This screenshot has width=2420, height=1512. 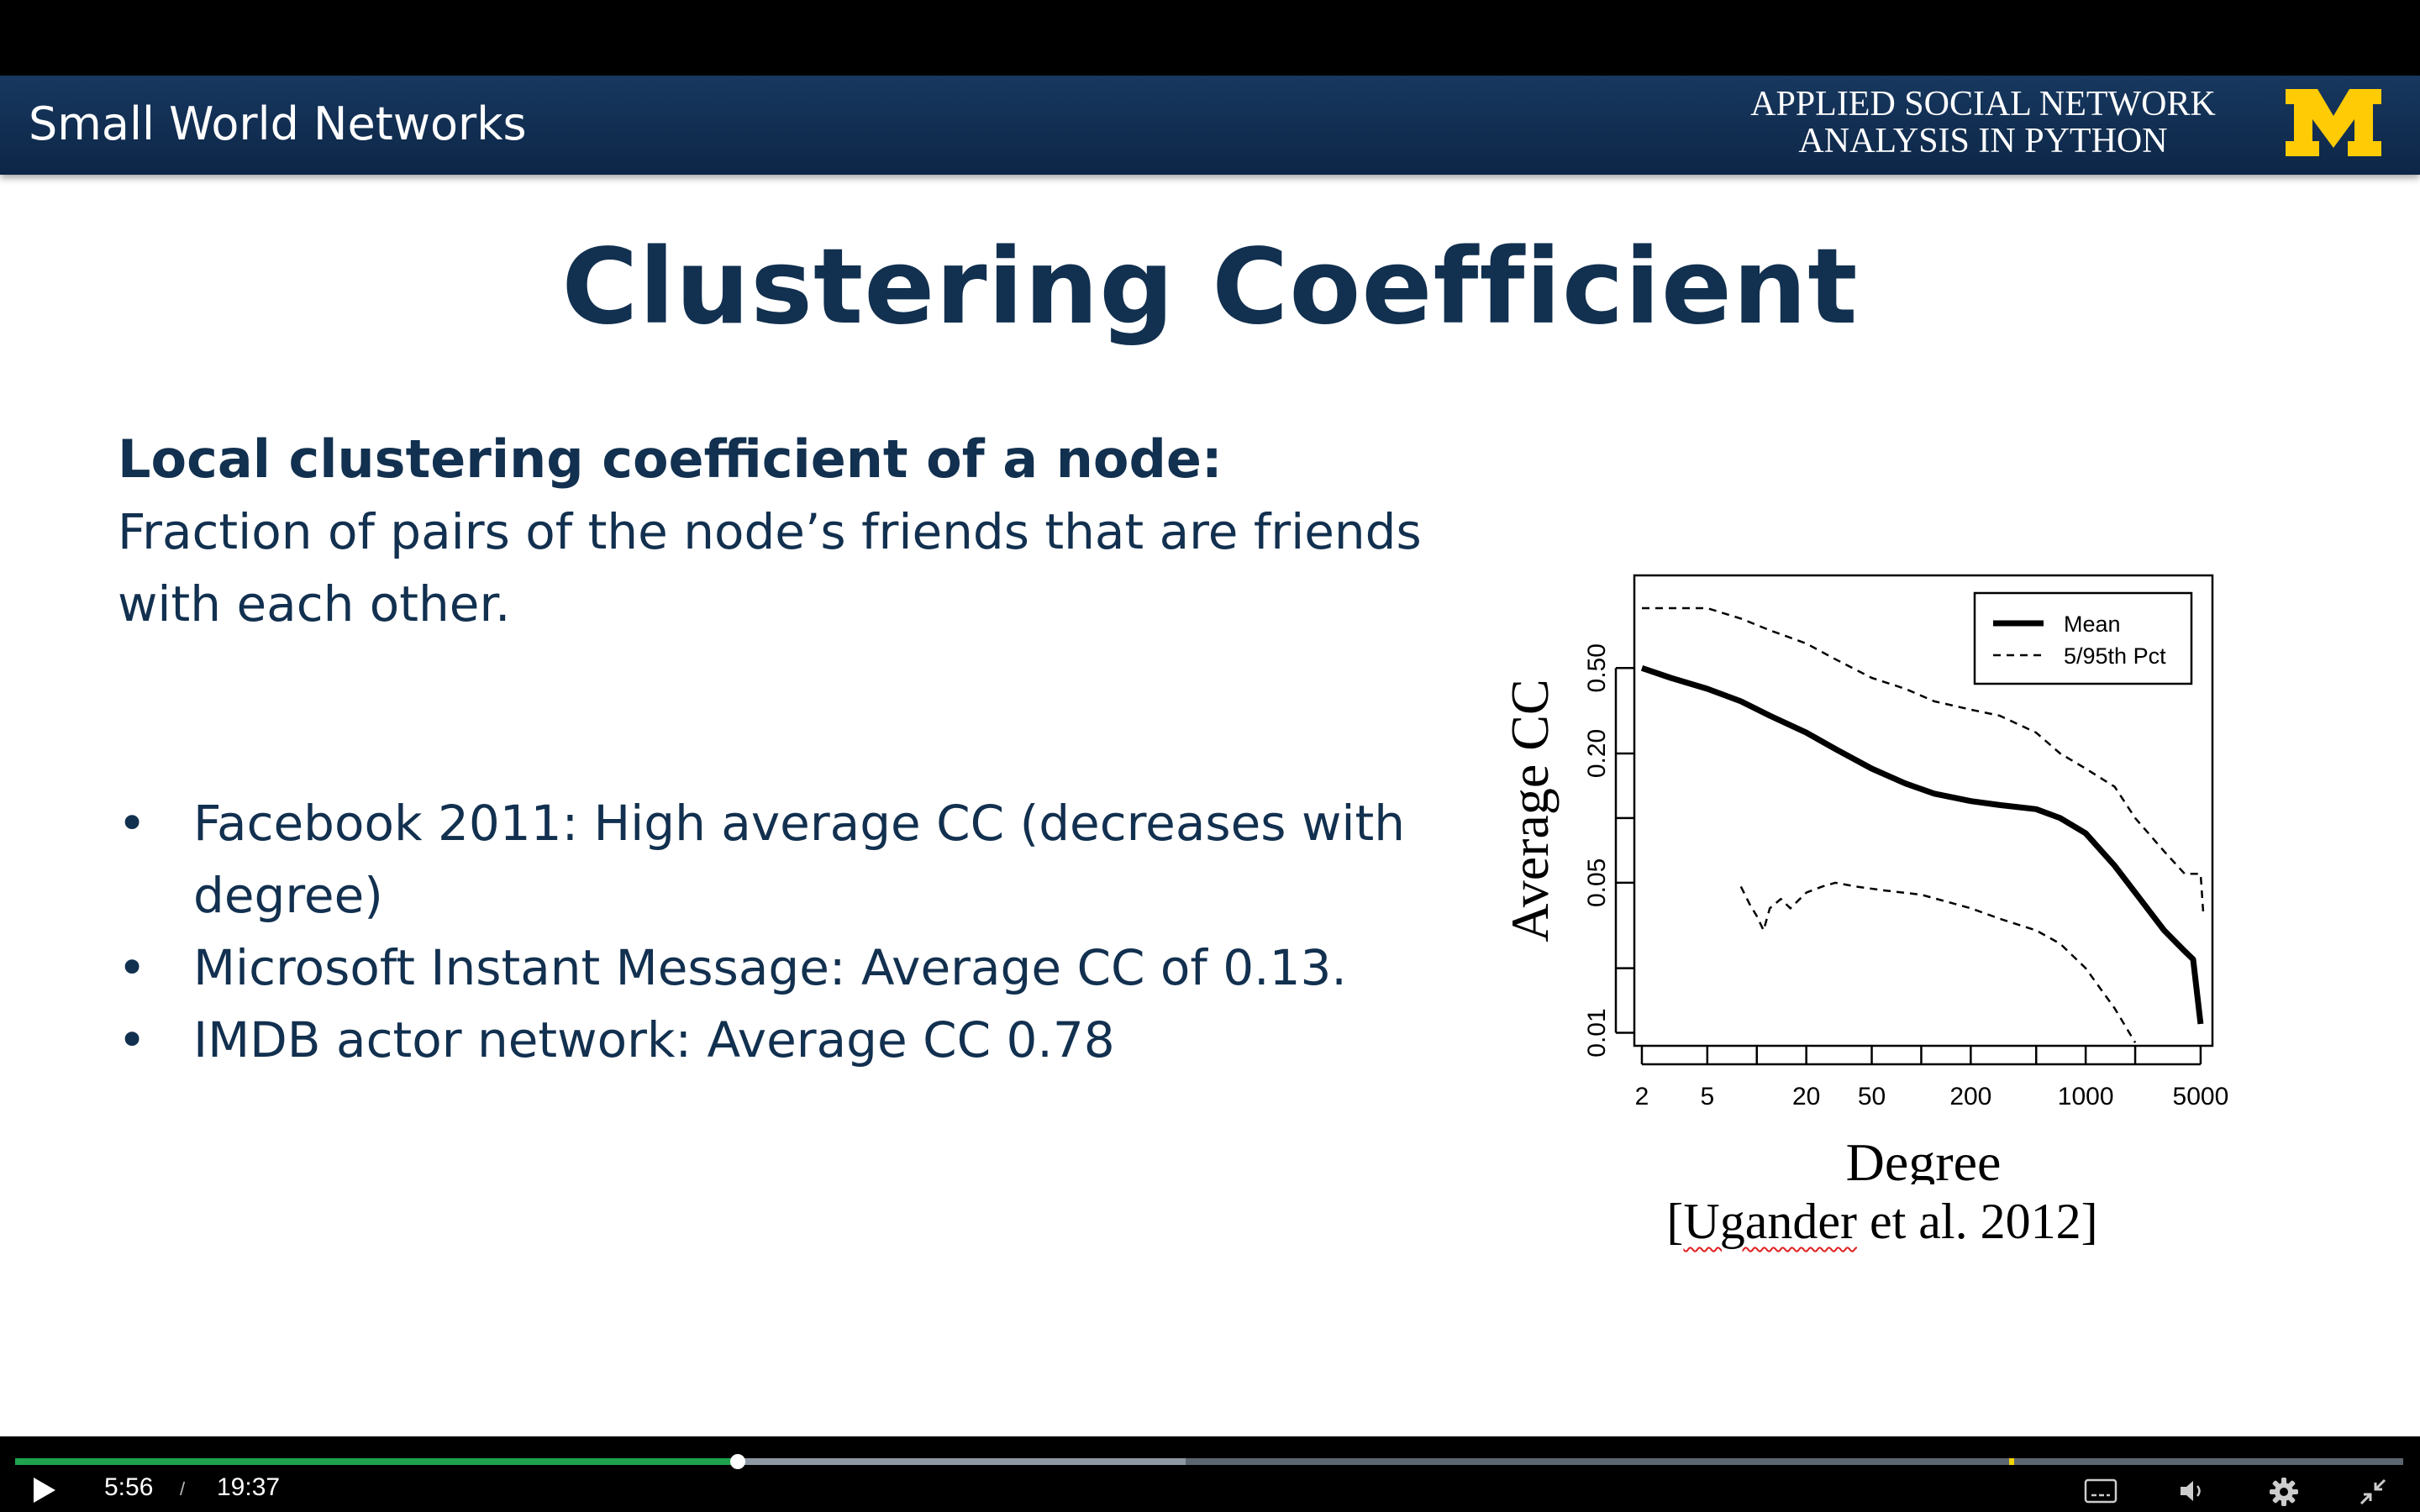 What do you see at coordinates (2373, 1492) in the screenshot?
I see `exit-fullscreen-icon` at bounding box center [2373, 1492].